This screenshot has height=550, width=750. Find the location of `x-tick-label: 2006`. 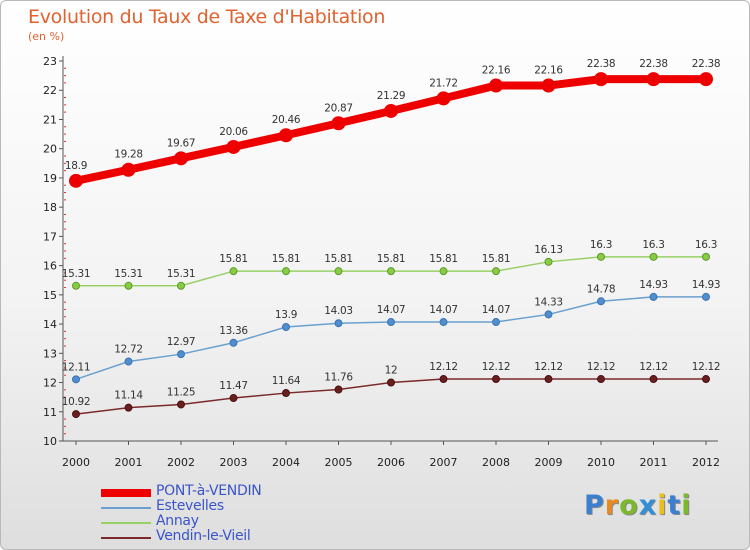

x-tick-label: 2006 is located at coordinates (391, 462).